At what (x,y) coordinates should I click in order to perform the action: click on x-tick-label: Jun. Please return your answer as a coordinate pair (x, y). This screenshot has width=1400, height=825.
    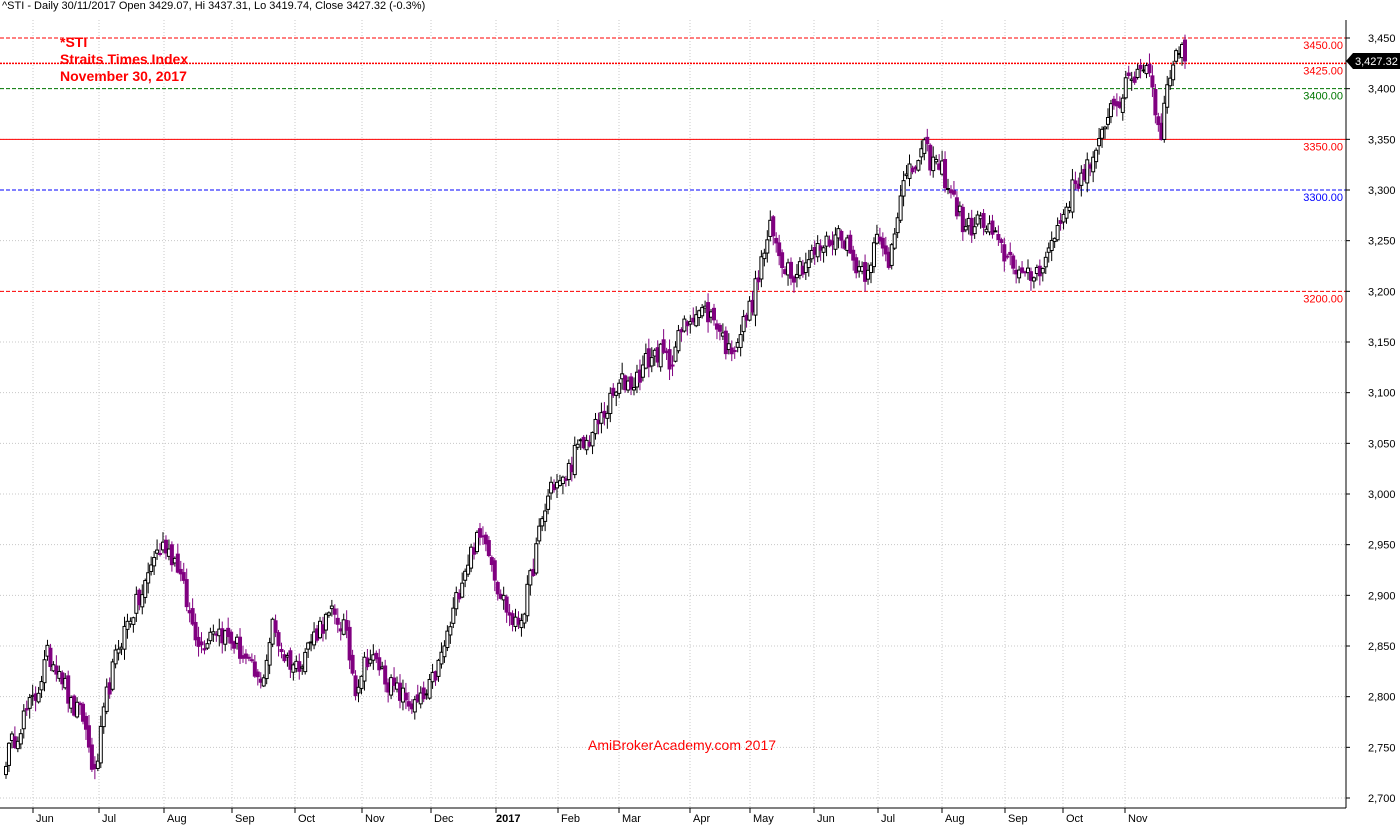
    Looking at the image, I should click on (826, 819).